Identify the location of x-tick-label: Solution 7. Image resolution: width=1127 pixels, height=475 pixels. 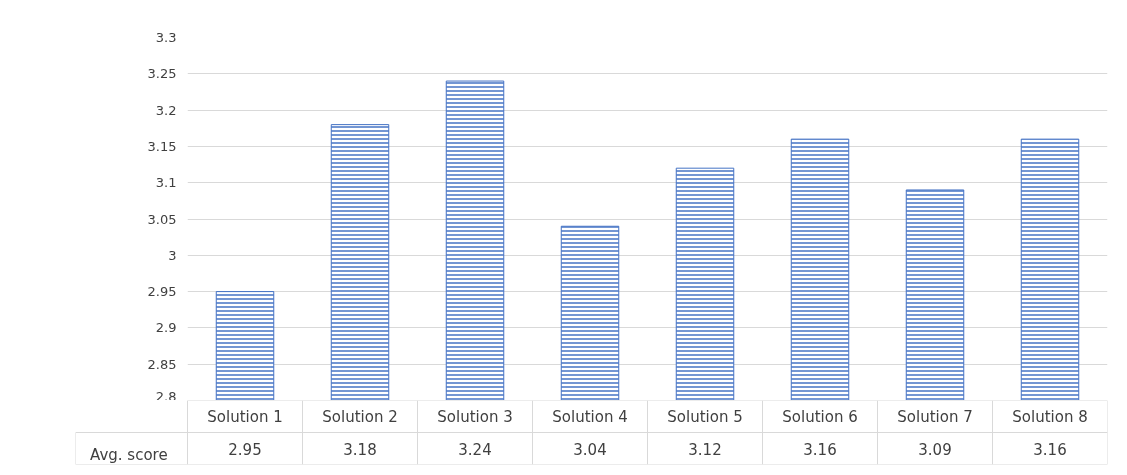
(935, 416).